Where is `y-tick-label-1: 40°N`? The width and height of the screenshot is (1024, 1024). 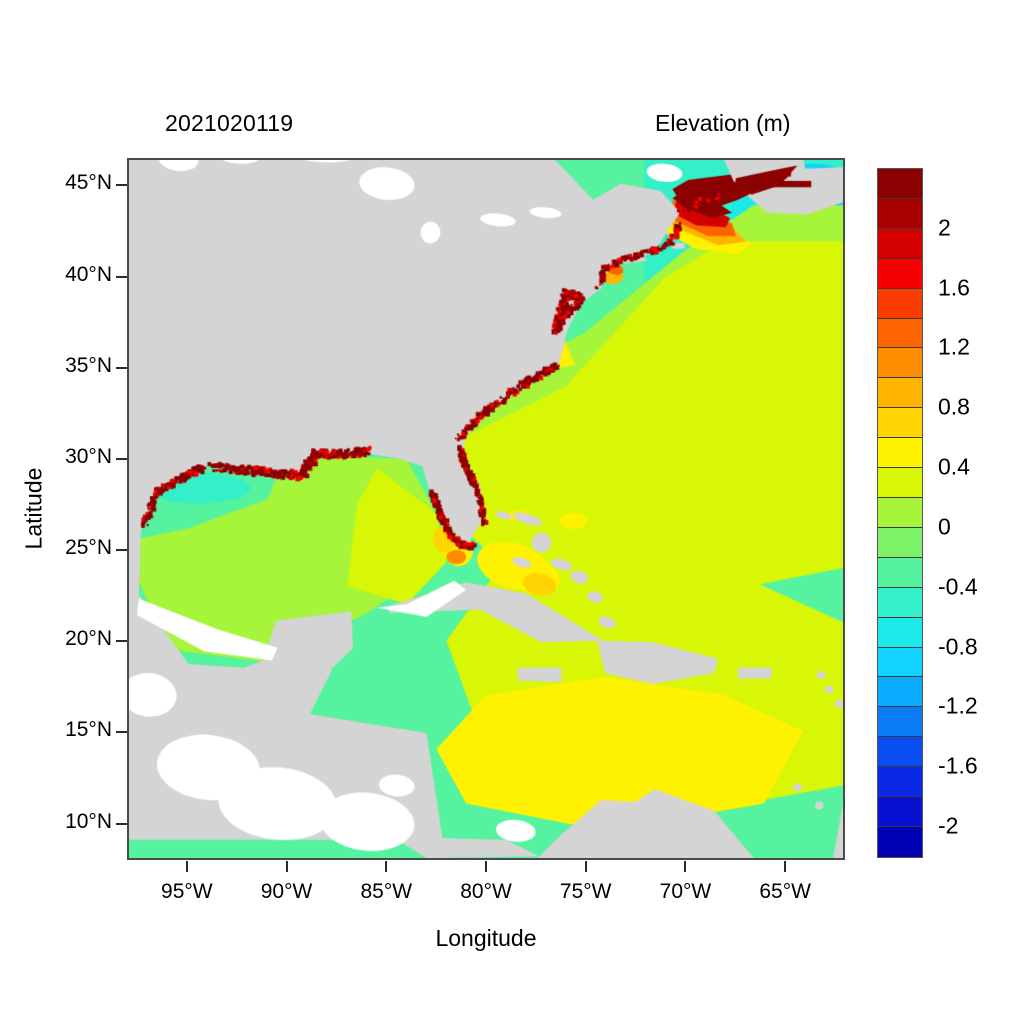 y-tick-label-1: 40°N is located at coordinates (88, 274).